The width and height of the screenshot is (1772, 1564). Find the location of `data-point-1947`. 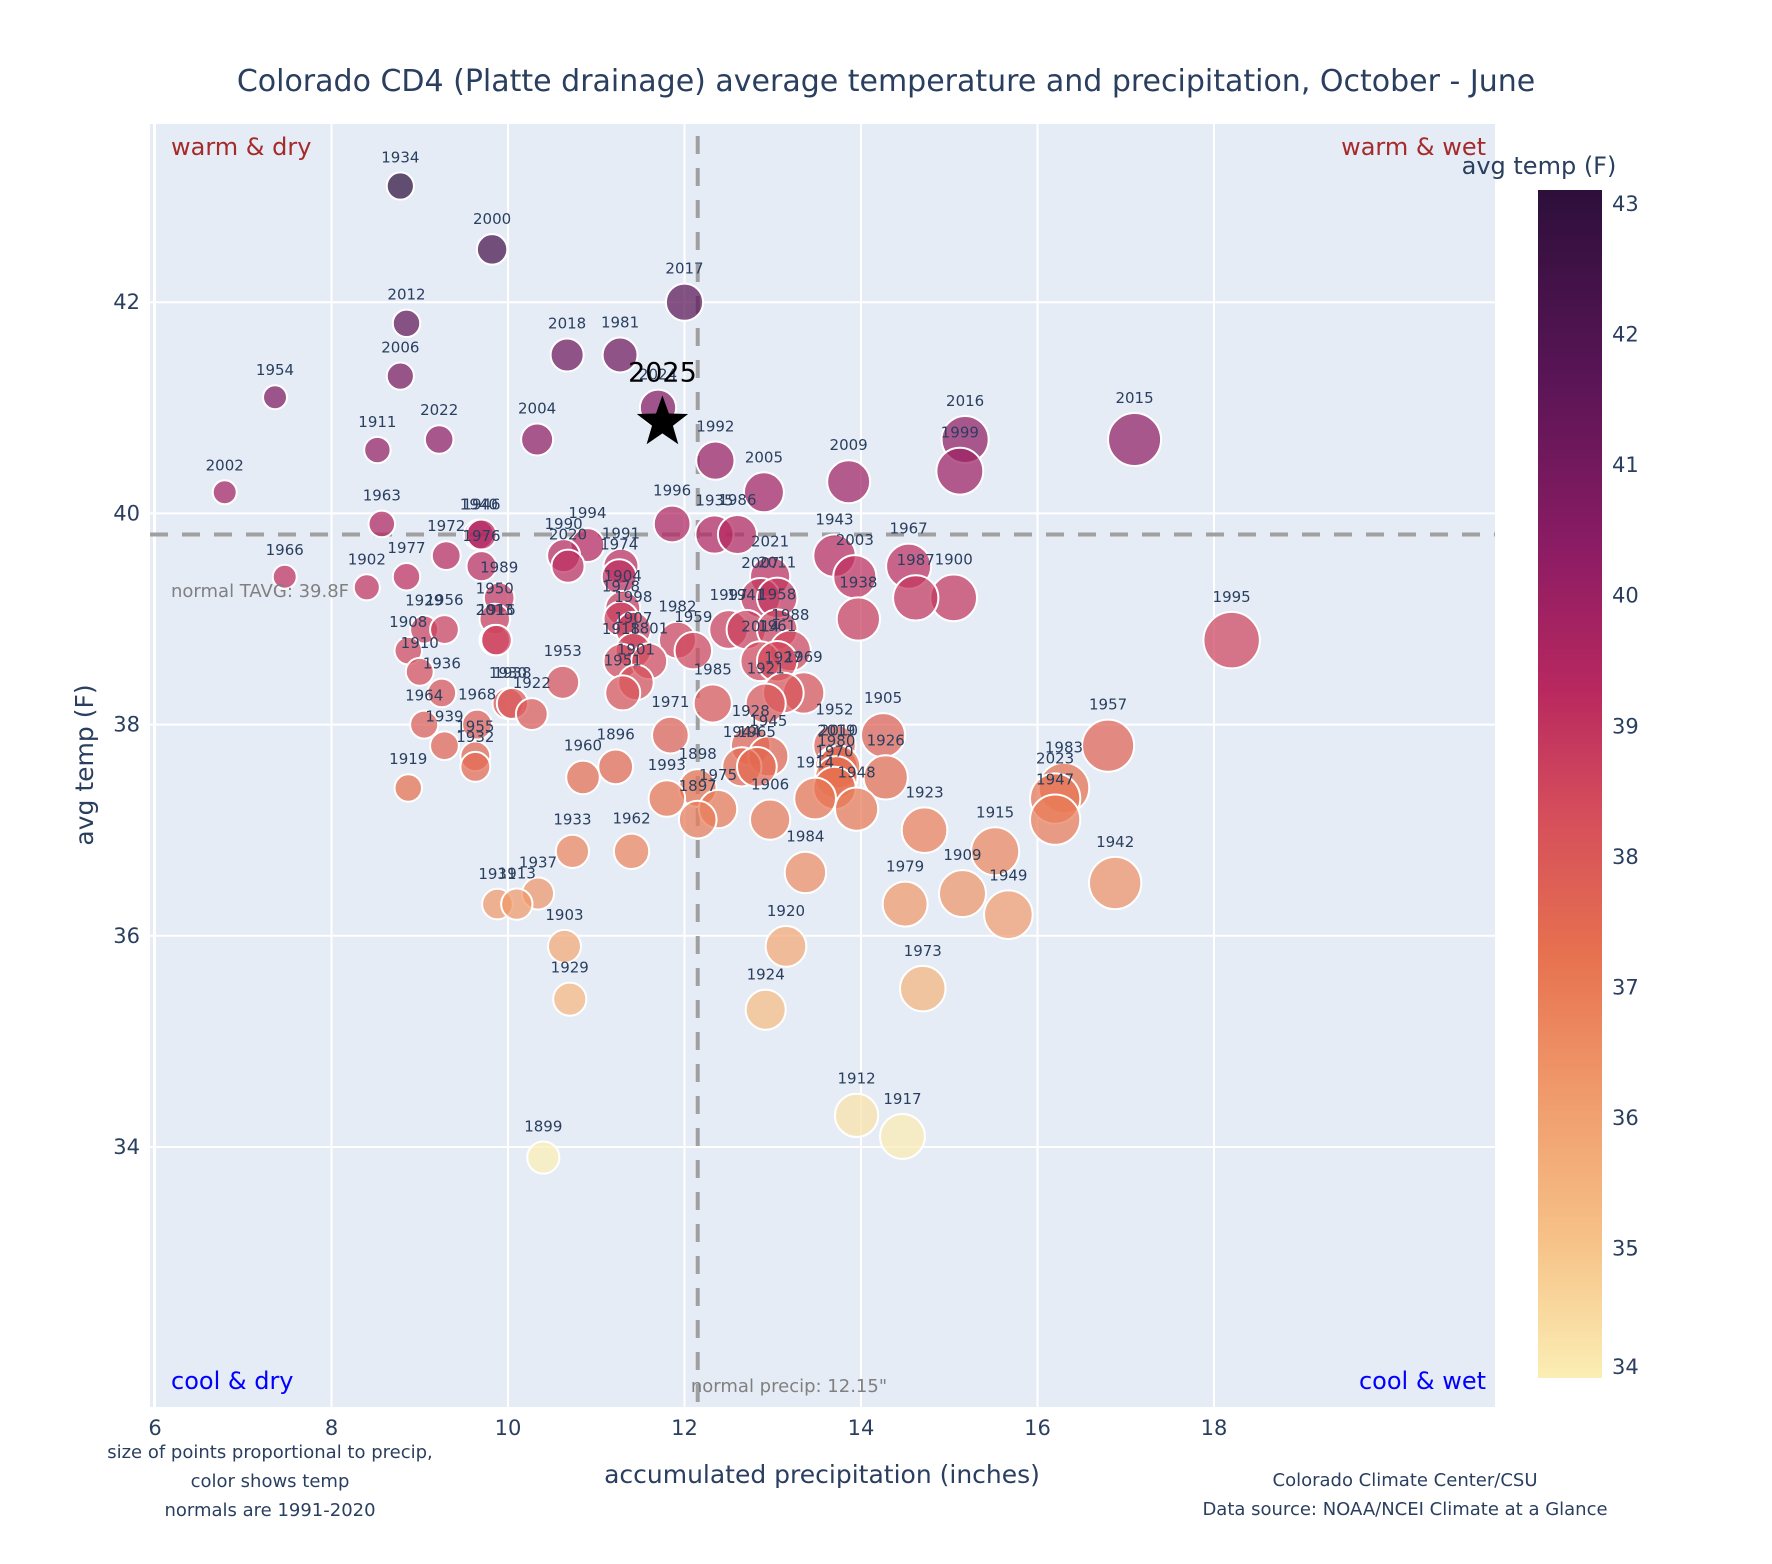

data-point-1947 is located at coordinates (1055, 819).